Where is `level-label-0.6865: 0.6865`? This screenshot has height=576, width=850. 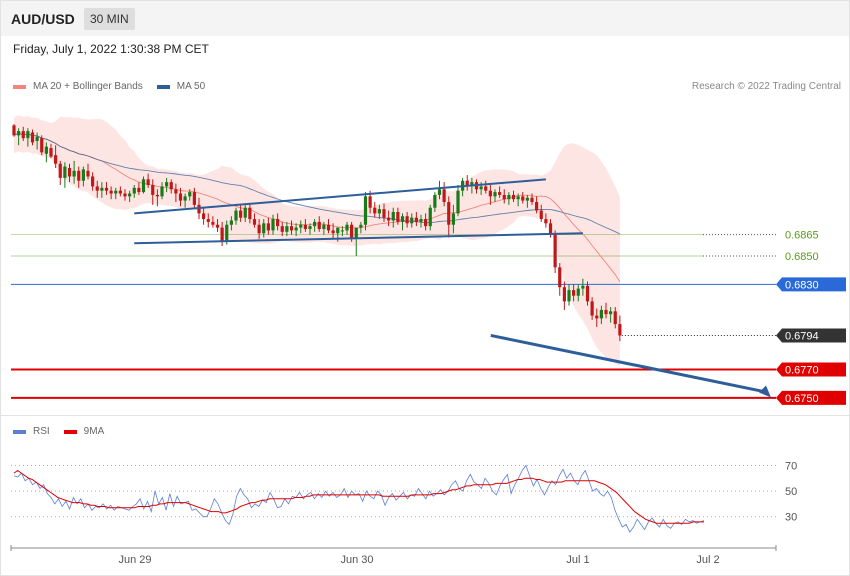 level-label-0.6865: 0.6865 is located at coordinates (802, 236).